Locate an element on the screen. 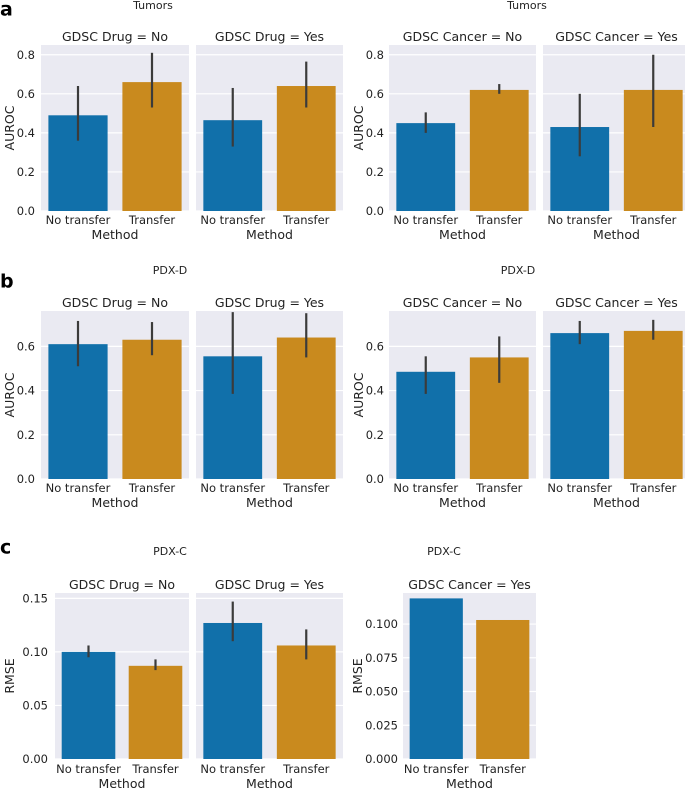 The width and height of the screenshot is (685, 789). y-tick-label: 0.10 is located at coordinates (35, 652).